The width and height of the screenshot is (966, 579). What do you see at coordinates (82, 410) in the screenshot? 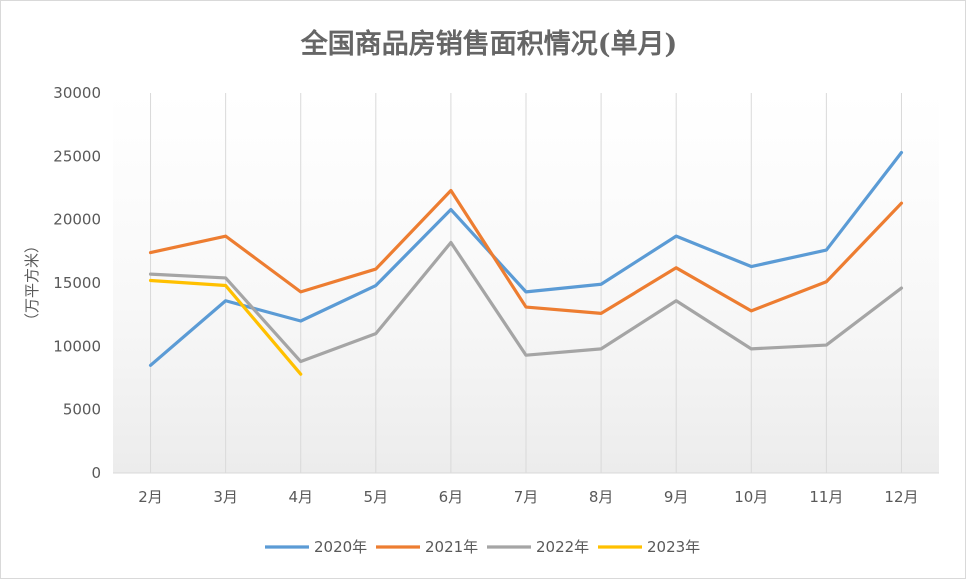
I see `y-tick-label: 5000` at bounding box center [82, 410].